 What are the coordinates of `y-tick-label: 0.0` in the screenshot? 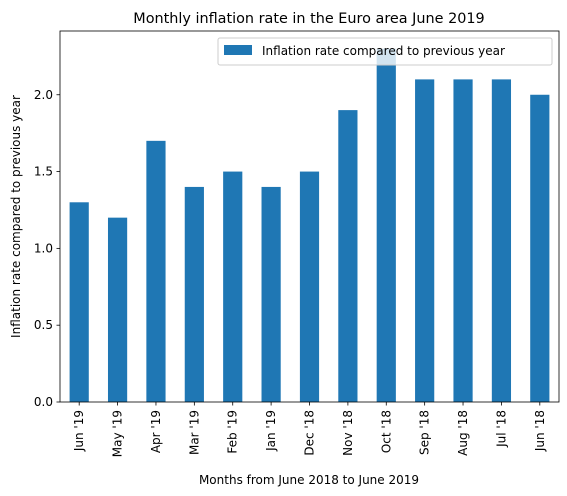 It's located at (43, 402).